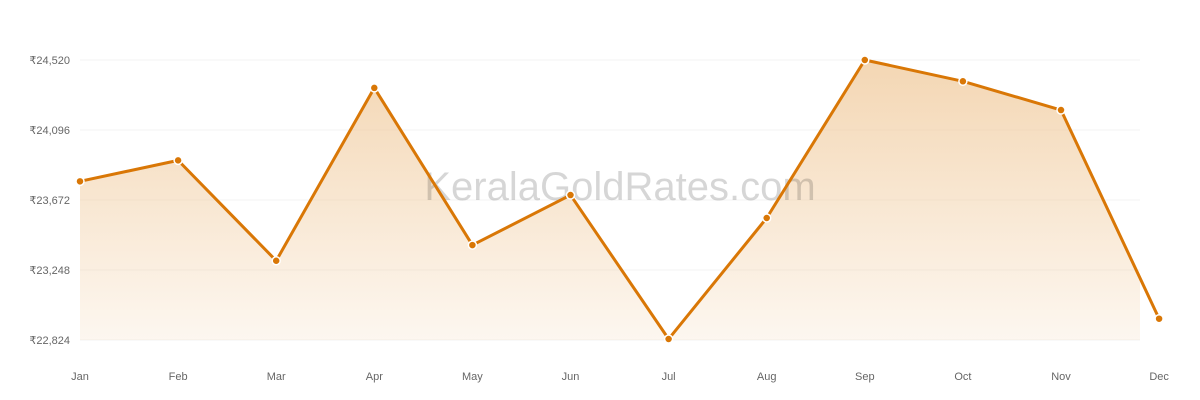 The width and height of the screenshot is (1200, 400). What do you see at coordinates (49, 341) in the screenshot?
I see `y-tick-label: ₹22,824` at bounding box center [49, 341].